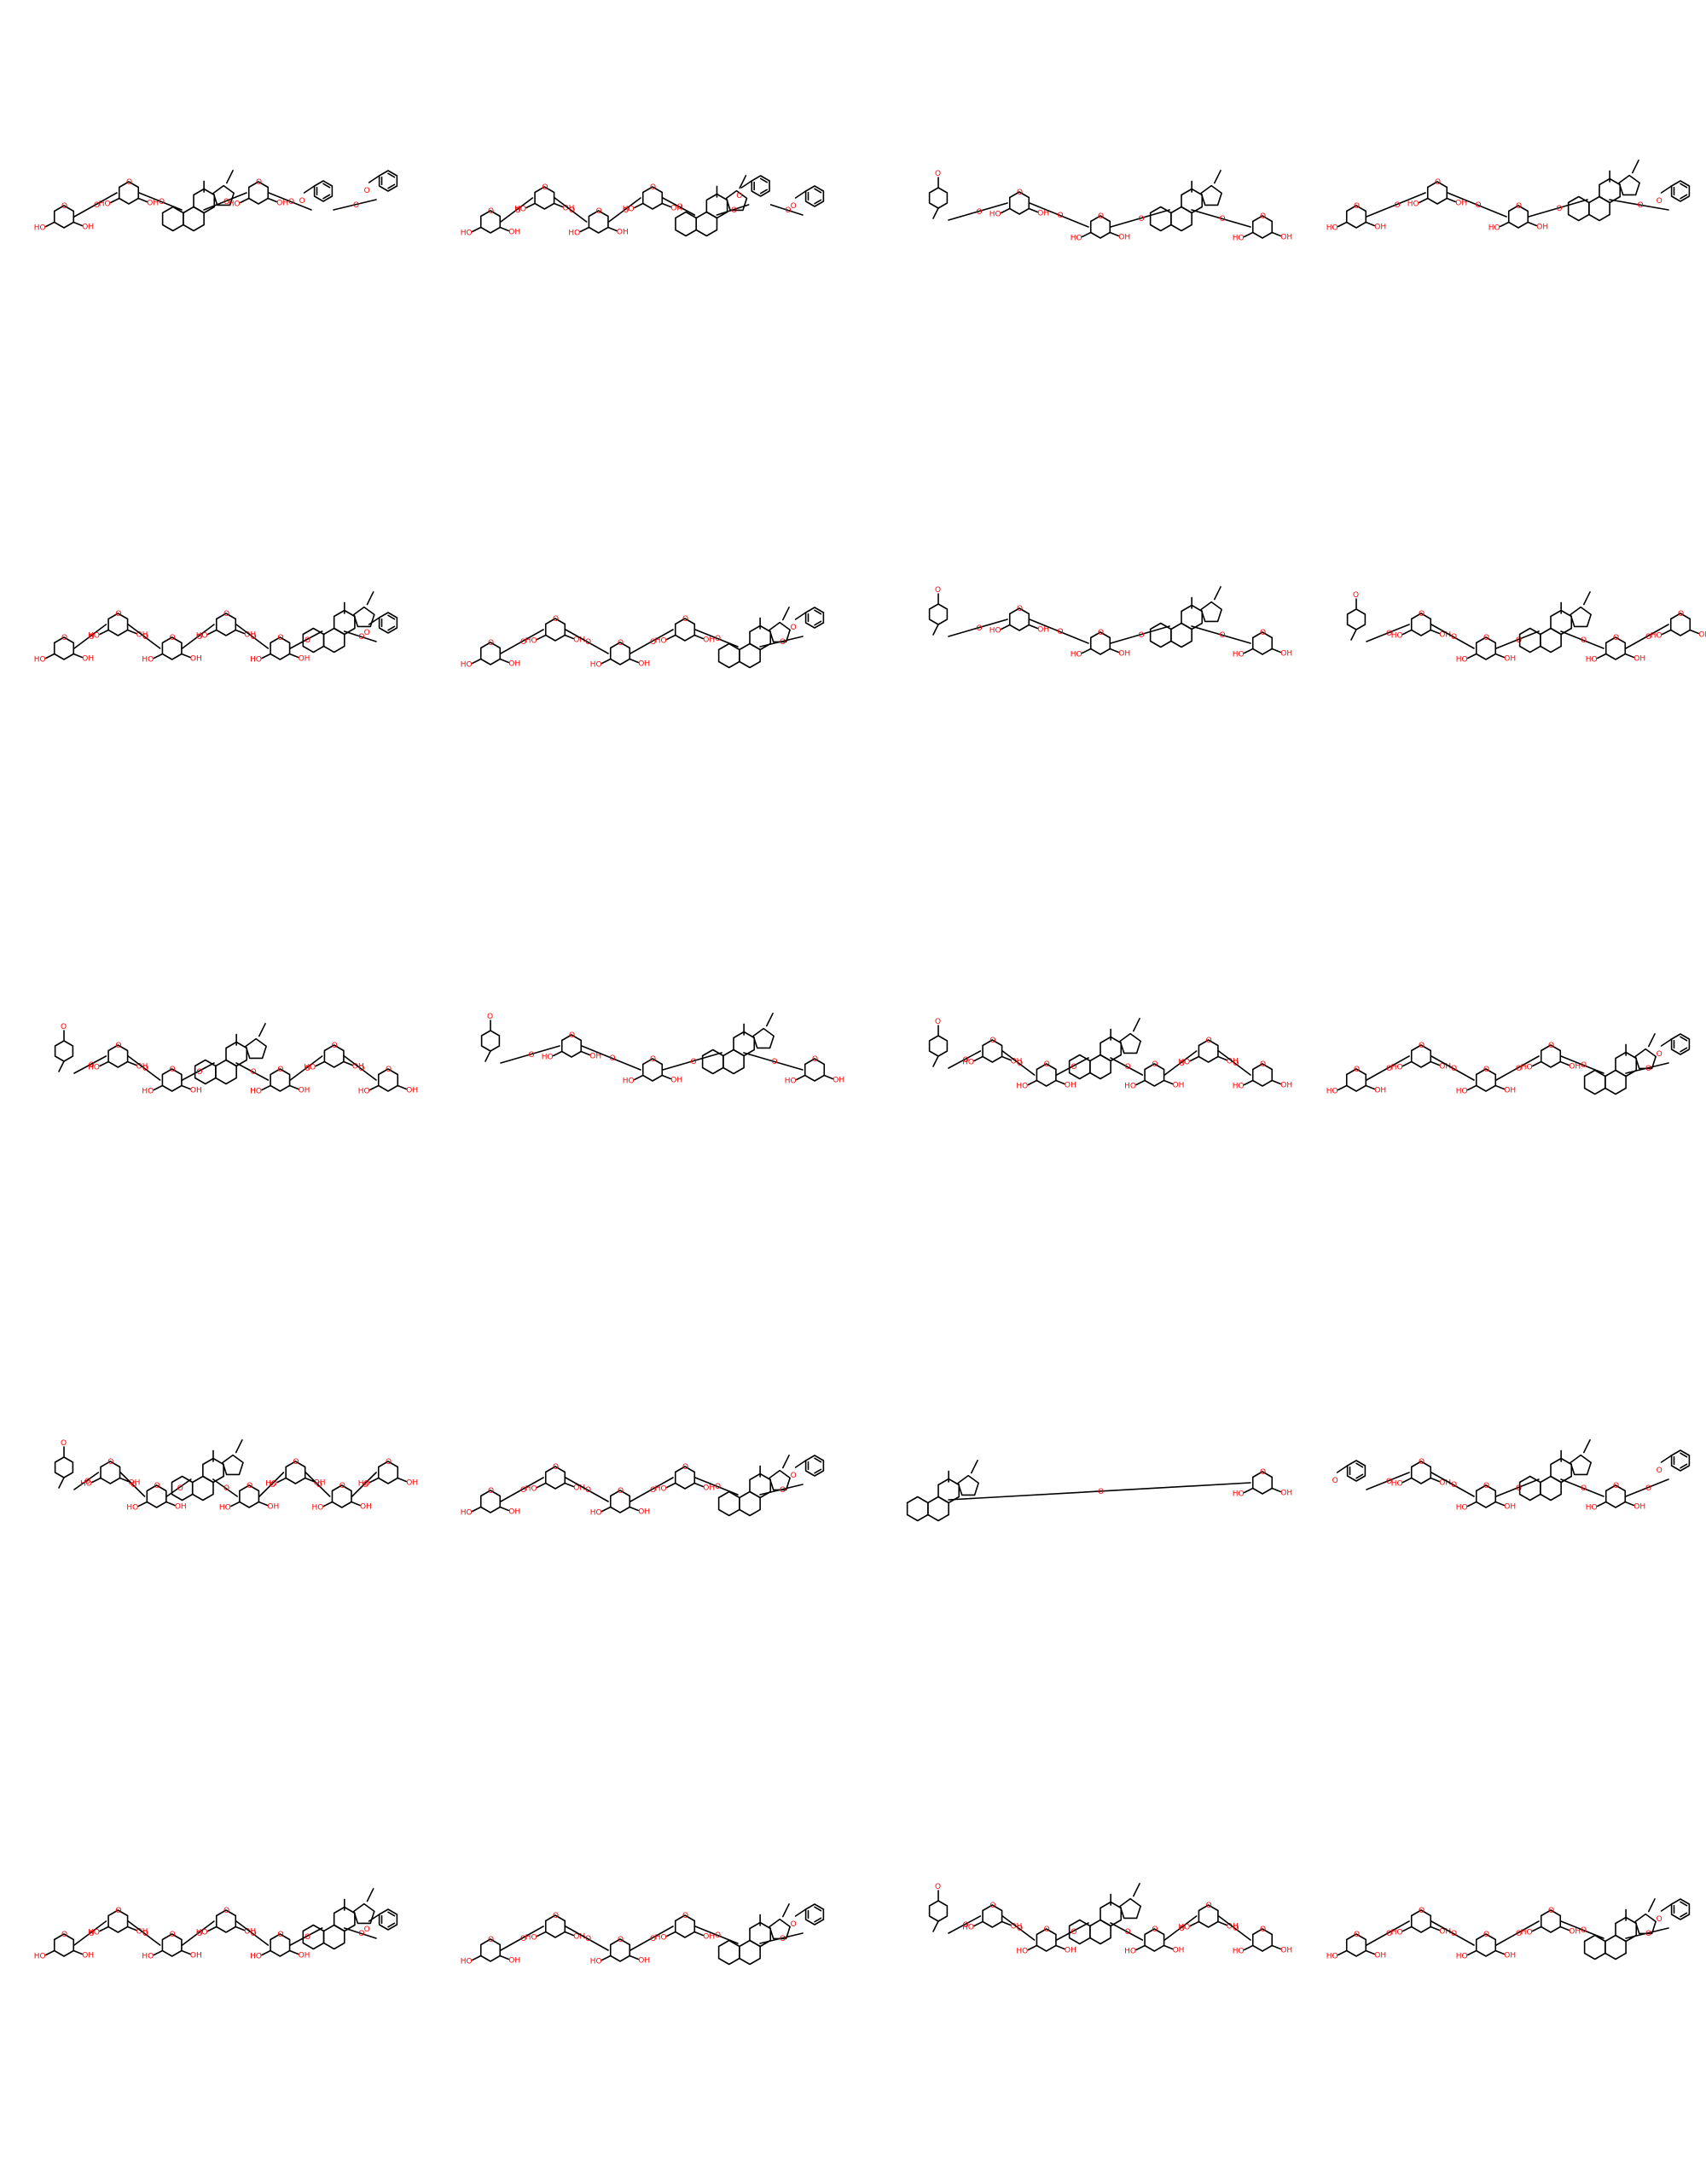 The height and width of the screenshot is (2184, 1706). Describe the element at coordinates (1659, 1471) in the screenshot. I see `carbonyl-oxygen-label: O` at that location.